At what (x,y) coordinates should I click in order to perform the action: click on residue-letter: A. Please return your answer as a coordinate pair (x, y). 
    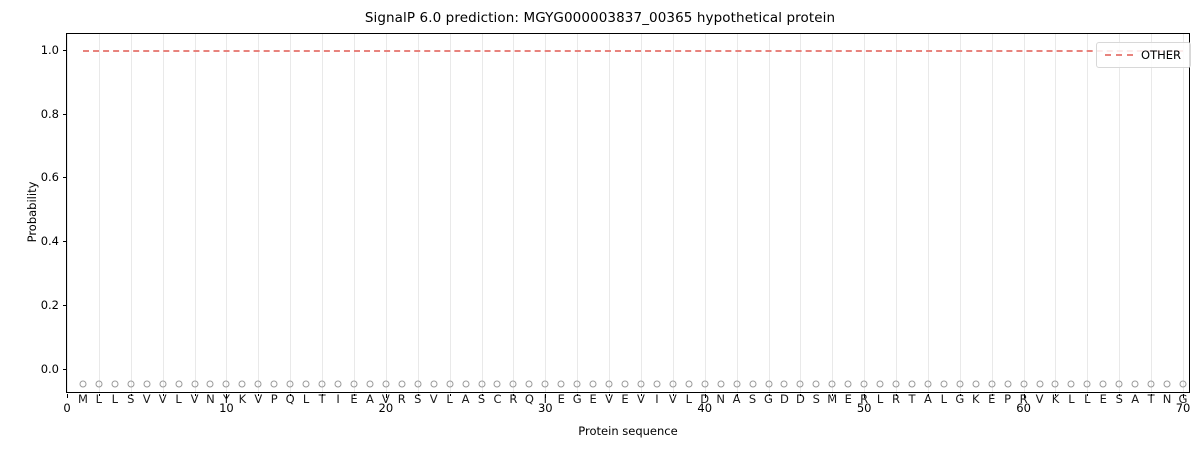
    Looking at the image, I should click on (927, 399).